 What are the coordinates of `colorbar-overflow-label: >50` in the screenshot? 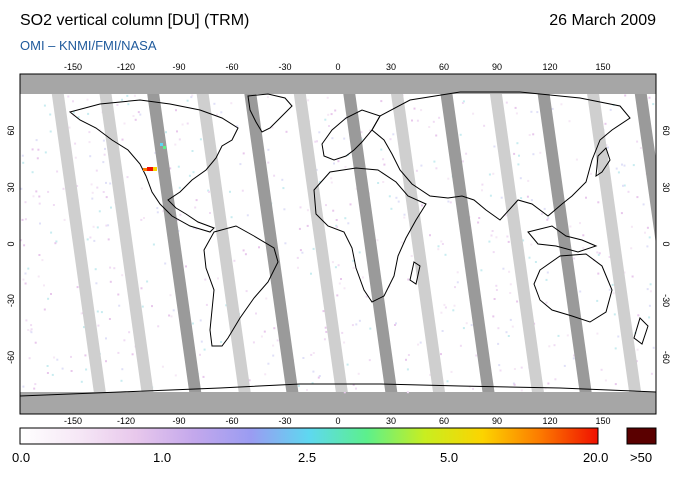 It's located at (641, 457).